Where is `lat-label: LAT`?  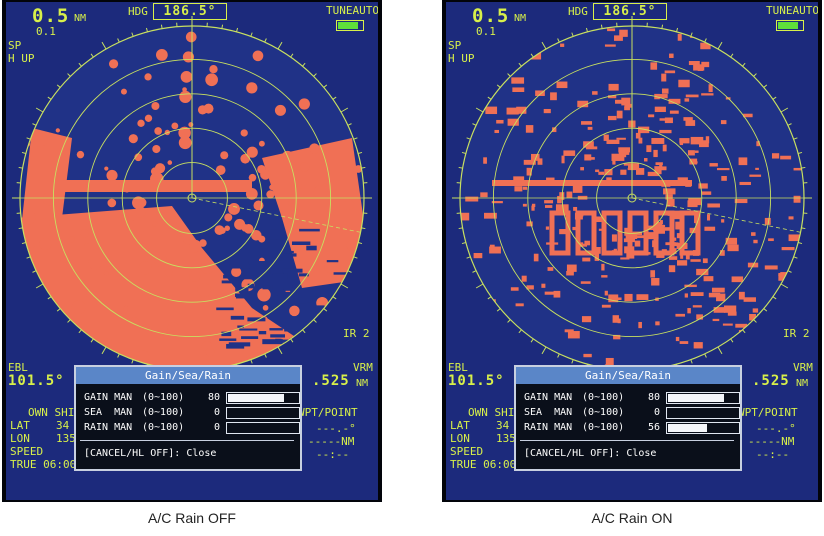
lat-label: LAT is located at coordinates (20, 425).